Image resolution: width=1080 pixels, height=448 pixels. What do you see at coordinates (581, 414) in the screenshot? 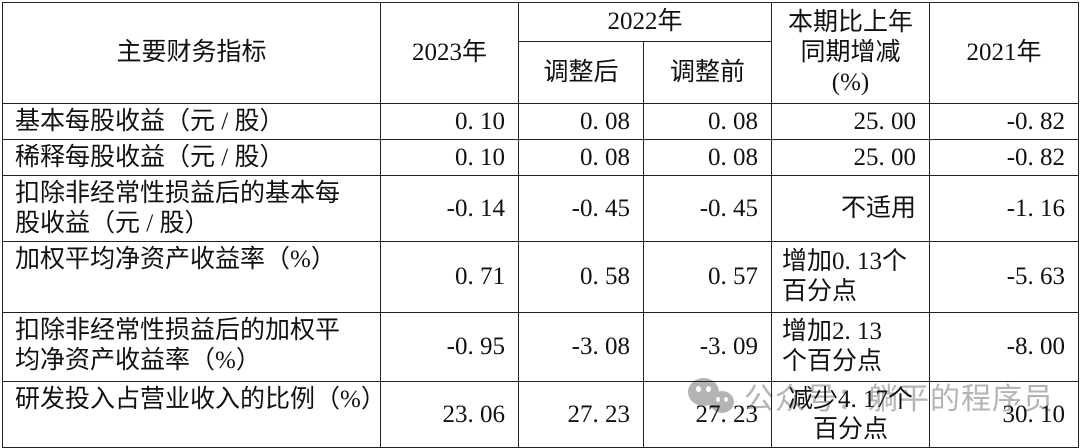
I see `value-2022-adjusted-cell: 27. 23` at bounding box center [581, 414].